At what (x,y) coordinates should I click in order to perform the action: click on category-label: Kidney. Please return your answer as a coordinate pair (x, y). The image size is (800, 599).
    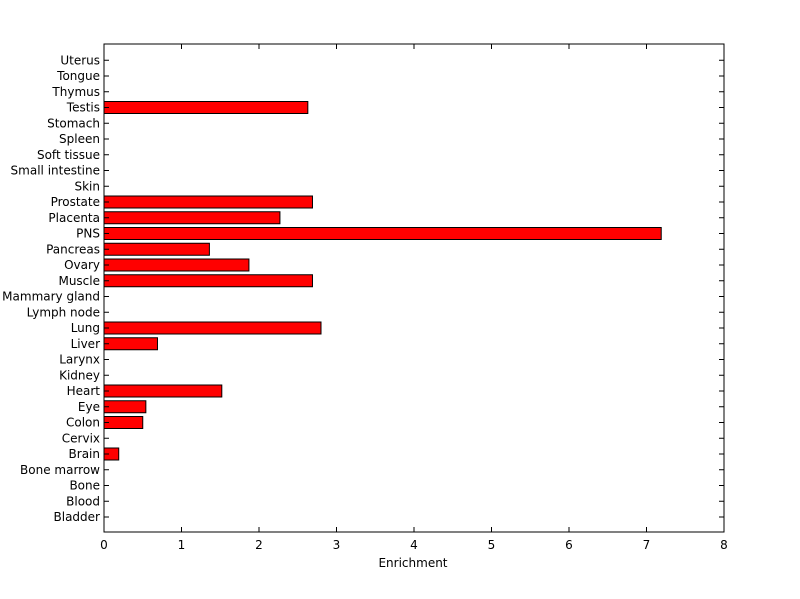
    Looking at the image, I should click on (79, 375).